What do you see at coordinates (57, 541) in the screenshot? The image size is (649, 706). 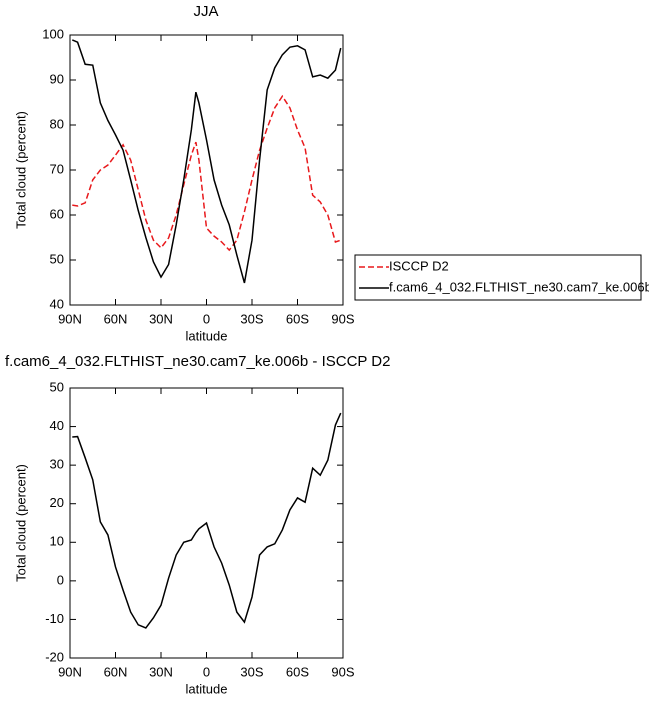 I see `y-tick-label: 10` at bounding box center [57, 541].